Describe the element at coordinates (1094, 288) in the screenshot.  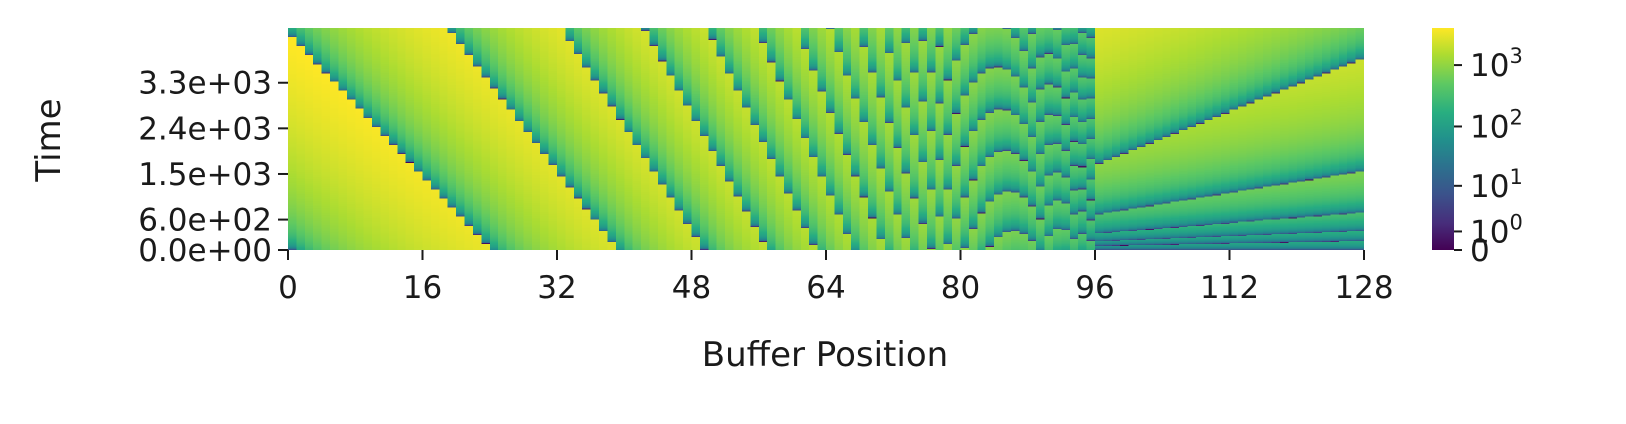
I see `x-tick-label: 96` at that location.